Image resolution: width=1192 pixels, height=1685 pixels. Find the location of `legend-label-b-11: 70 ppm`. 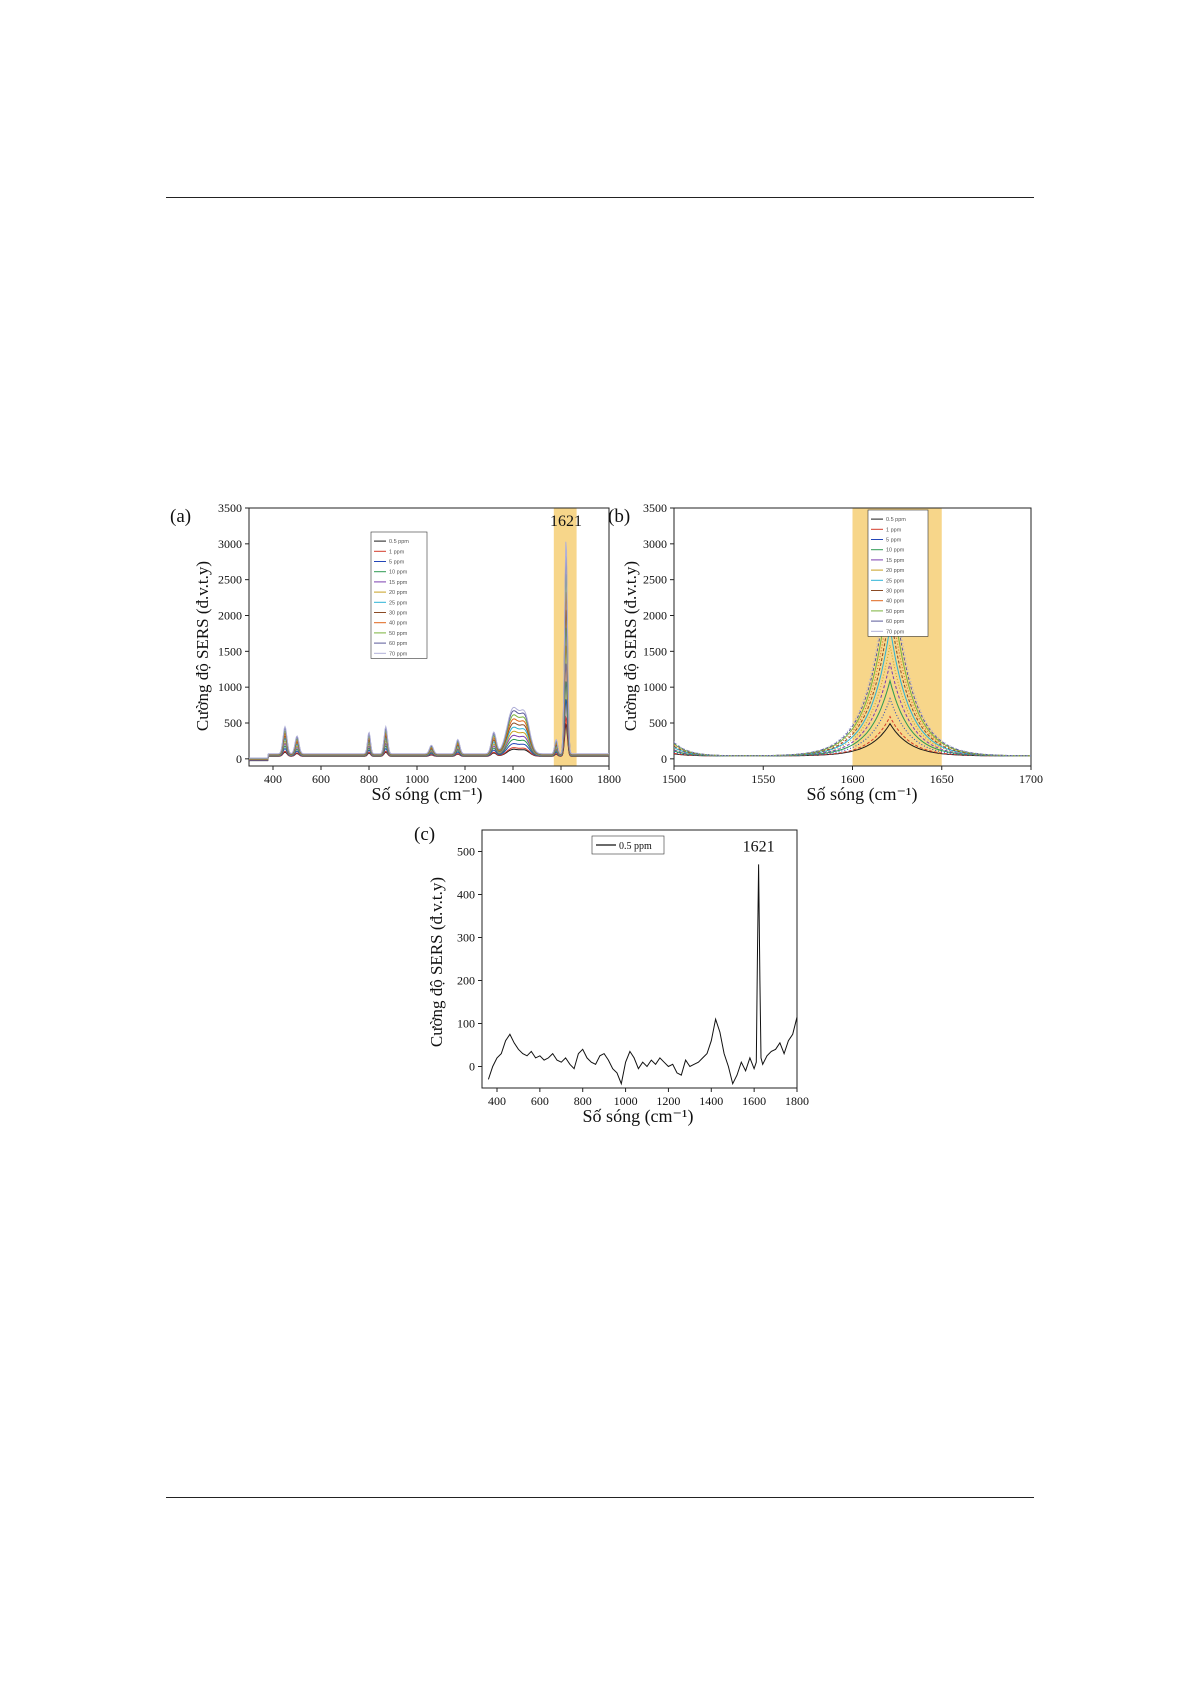

legend-label-b-11: 70 ppm is located at coordinates (895, 632).